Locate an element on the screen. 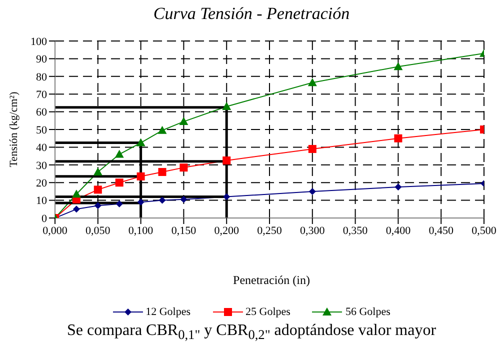 The width and height of the screenshot is (503, 347). x-tick-label: 0,000 is located at coordinates (55, 230).